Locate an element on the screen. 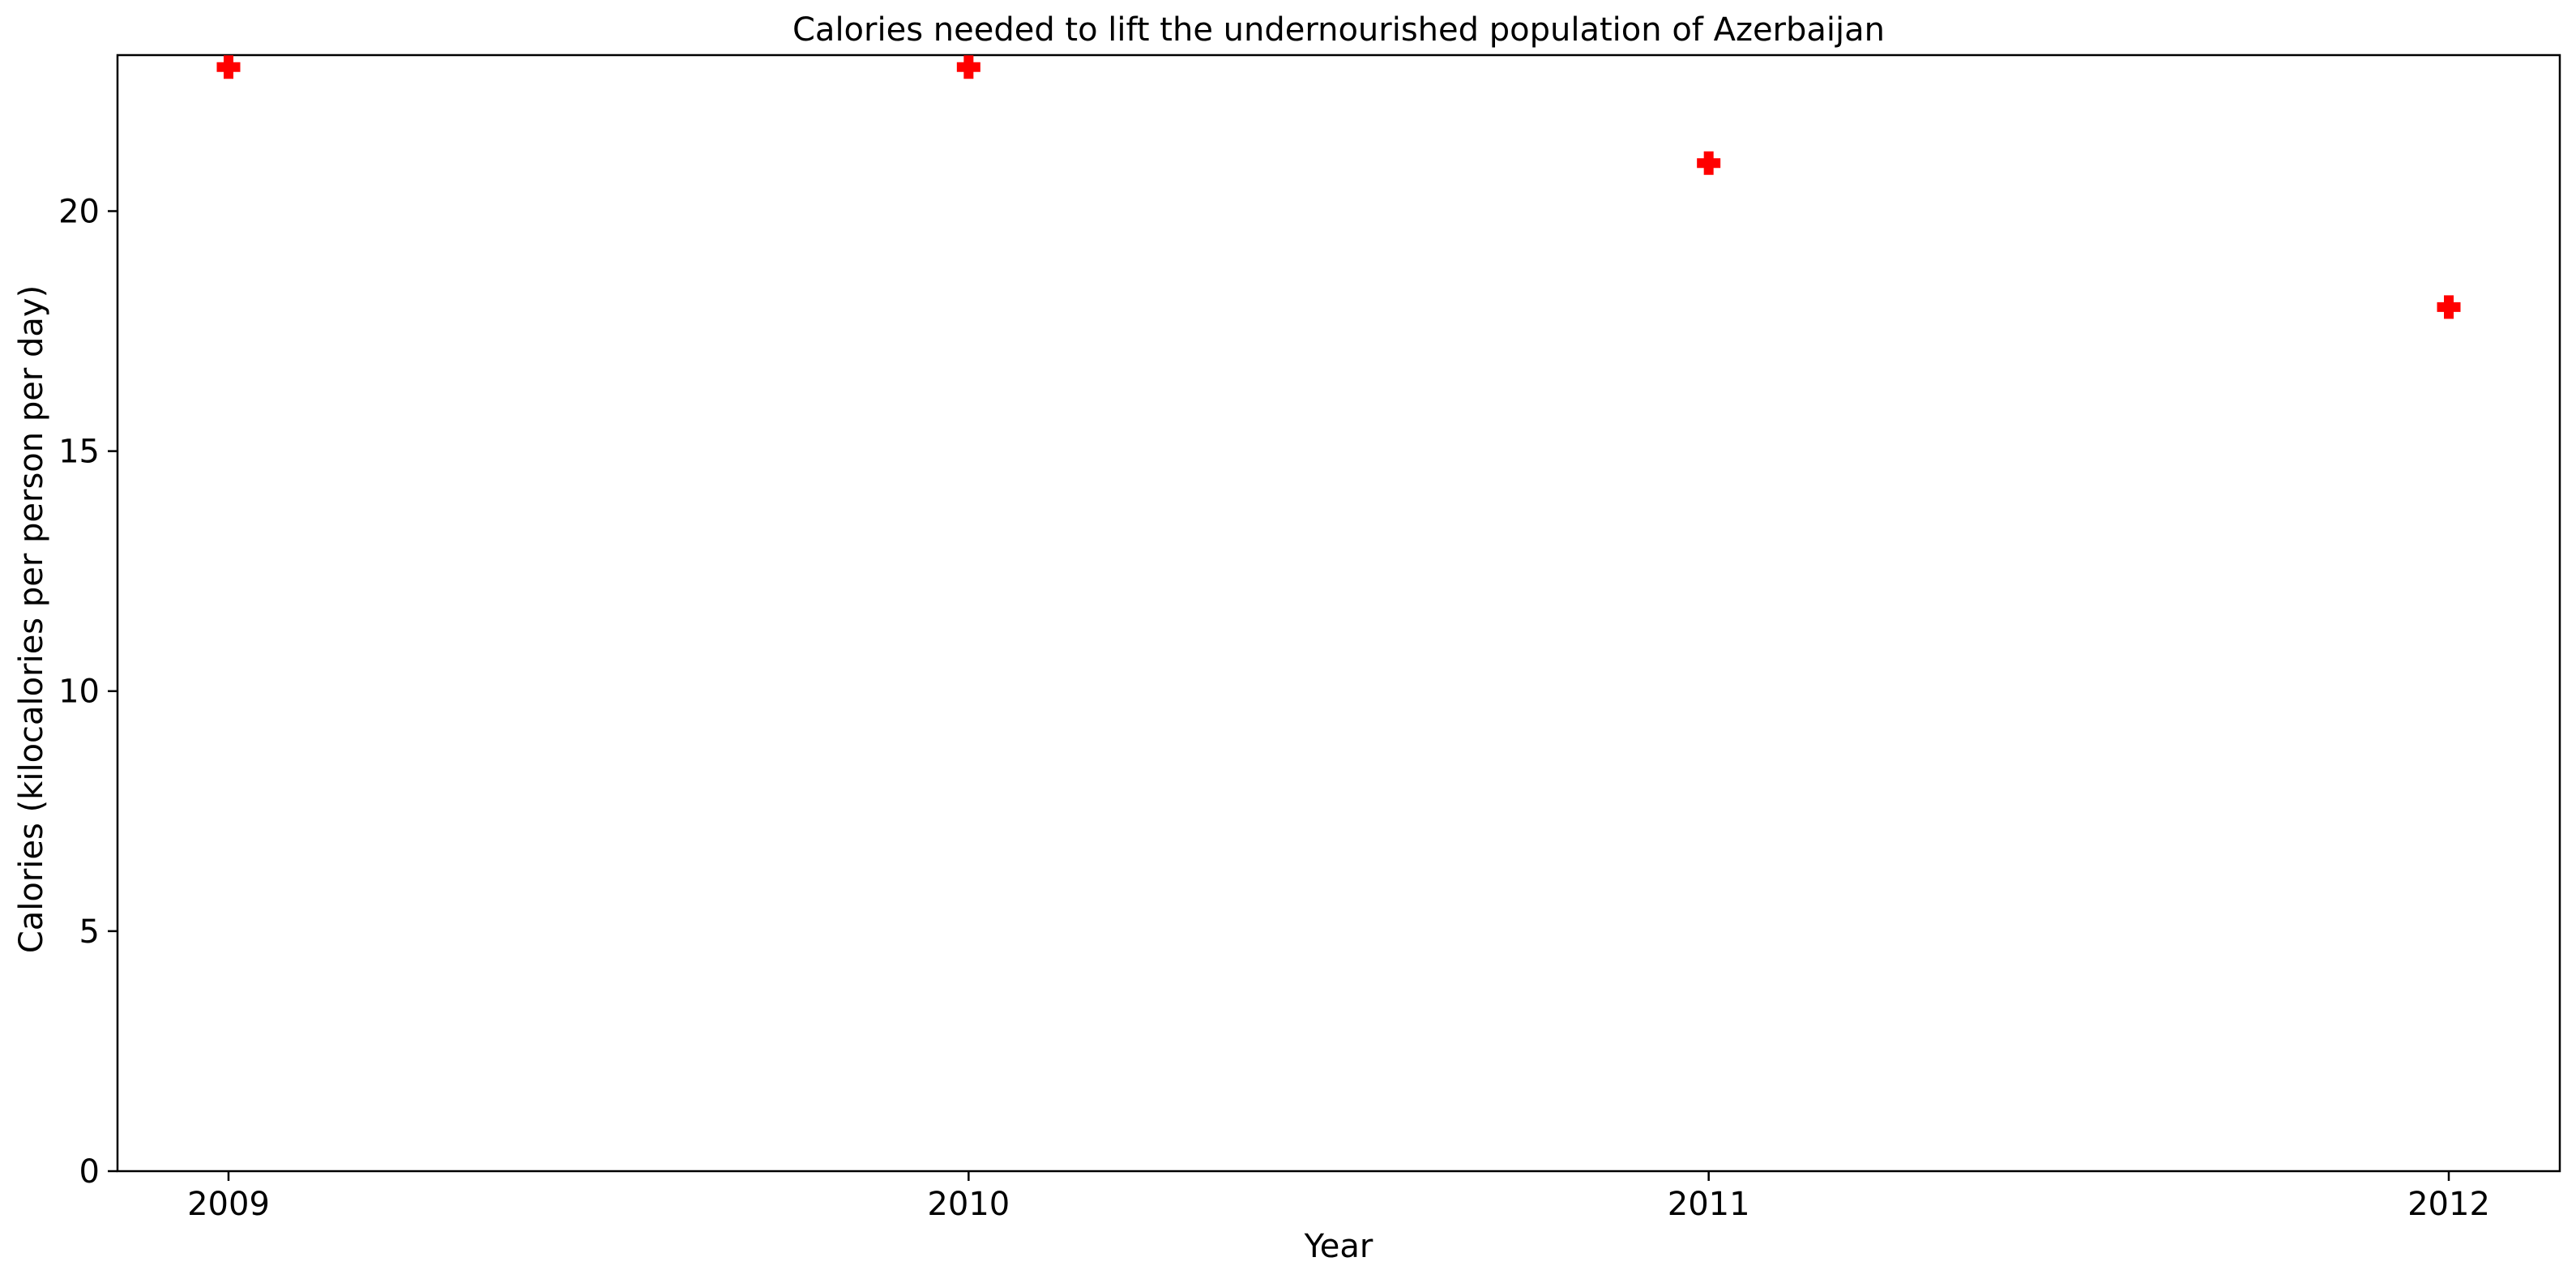  y-tick-label: 10 is located at coordinates (79, 692).